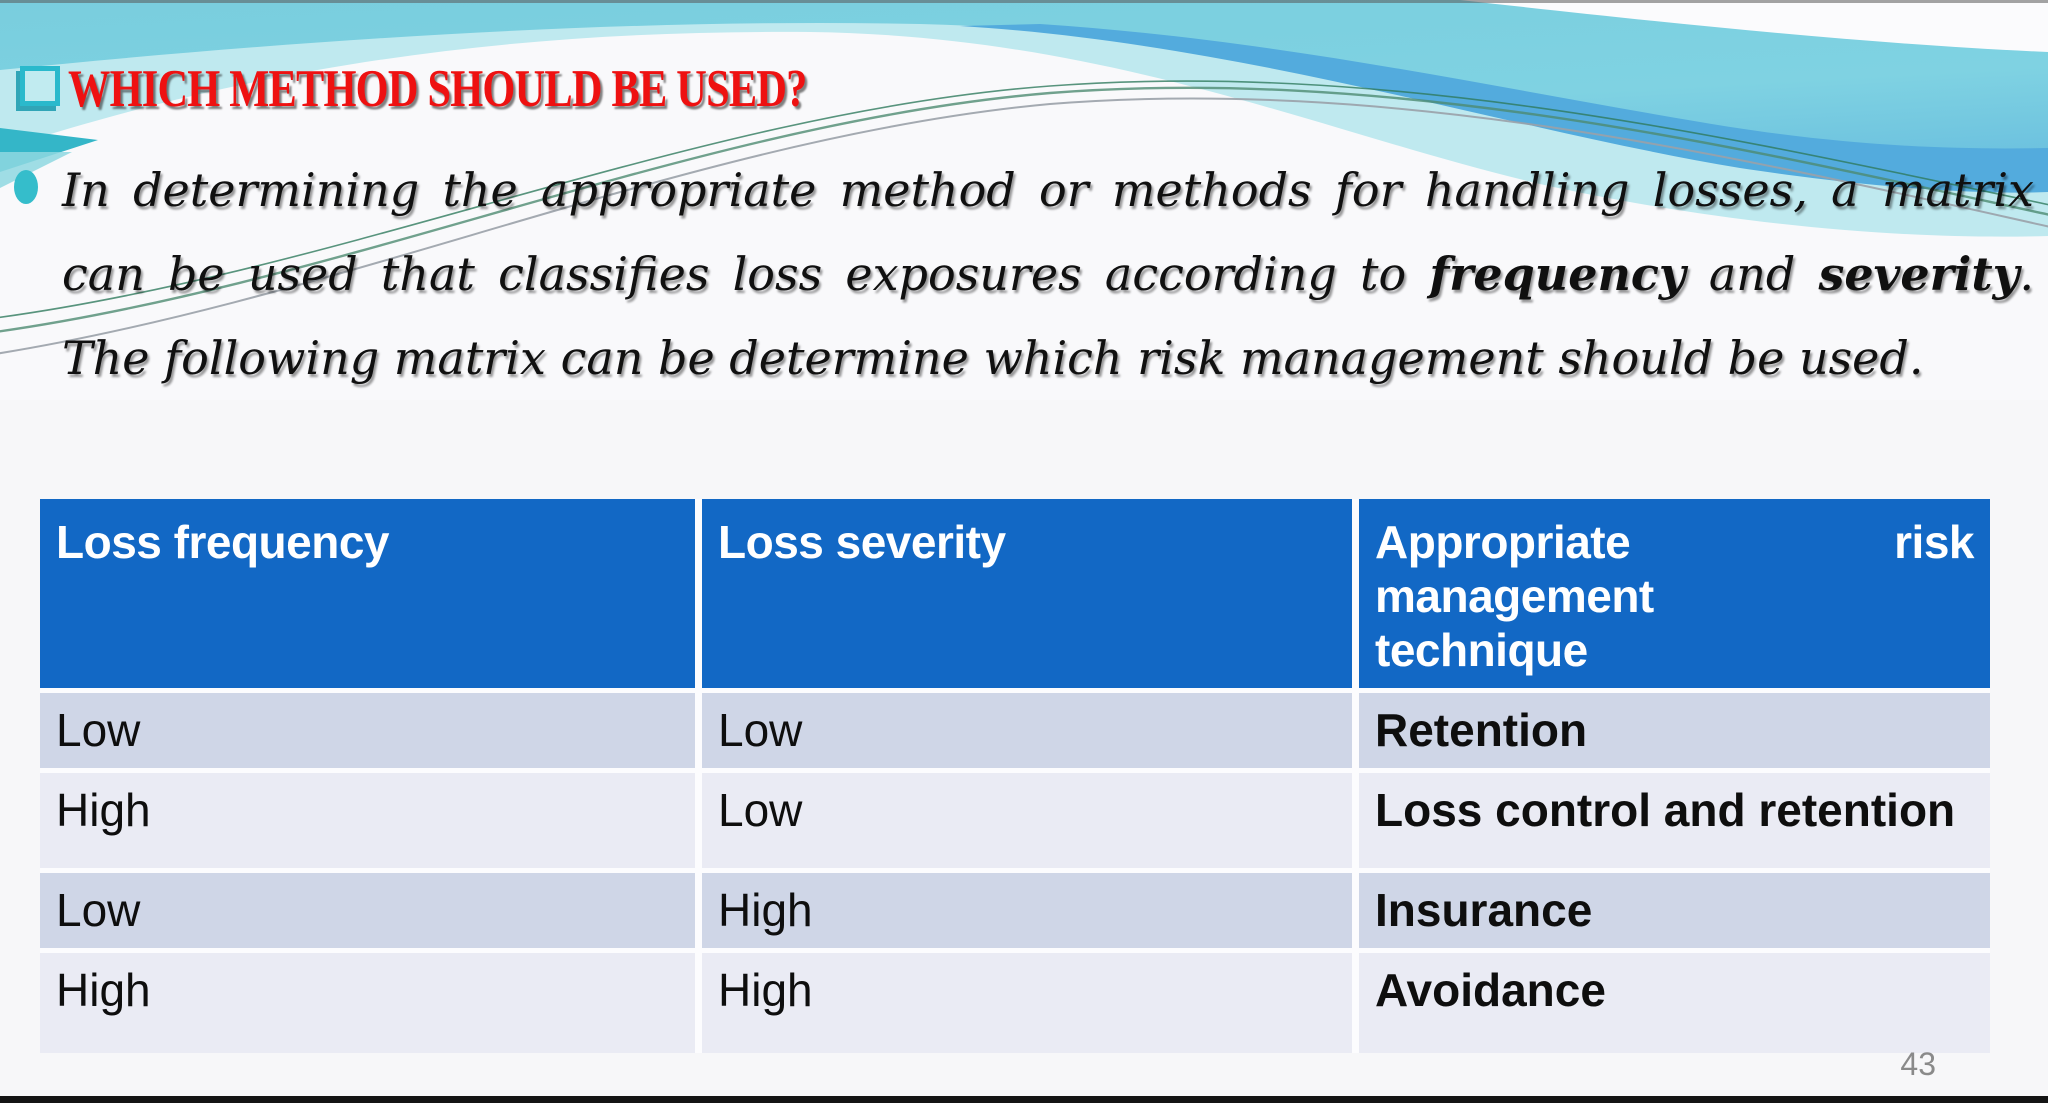  I want to click on page-number: 43, so click(1918, 1064).